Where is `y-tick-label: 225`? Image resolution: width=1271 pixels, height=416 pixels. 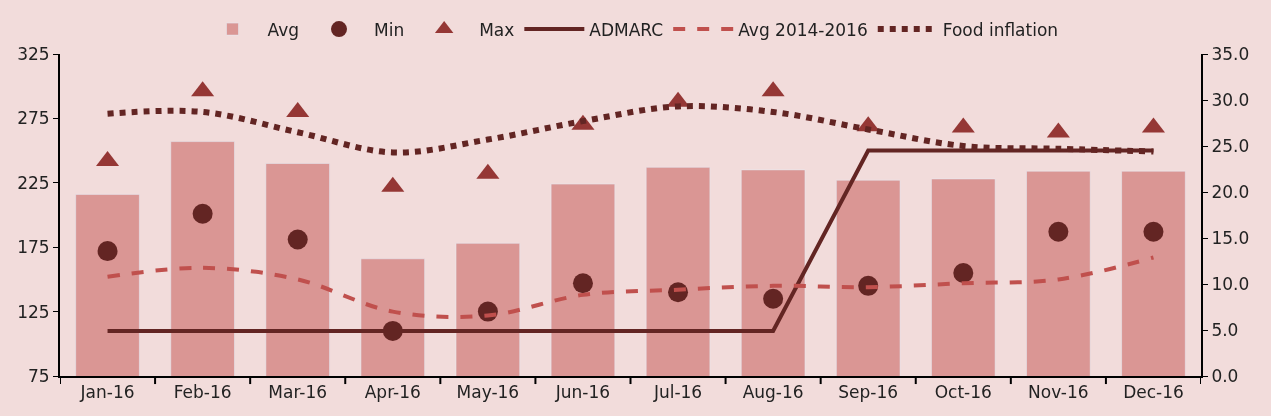
y-tick-label: 225 is located at coordinates (33, 182).